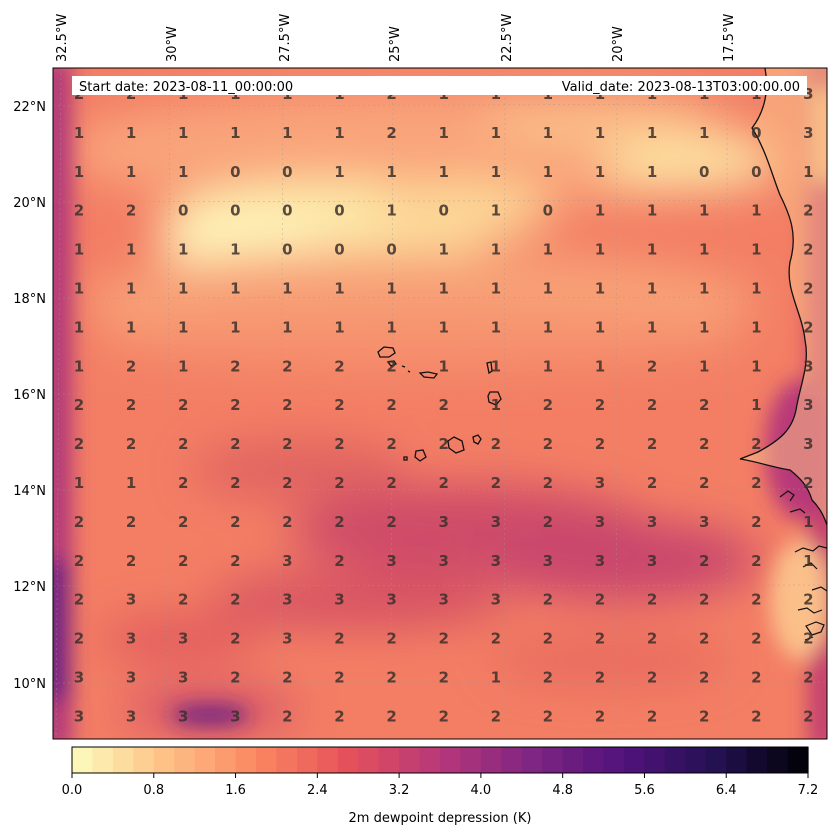 This screenshot has width=837, height=840. Describe the element at coordinates (29, 203) in the screenshot. I see `lat-label-20n: 20°N` at that location.